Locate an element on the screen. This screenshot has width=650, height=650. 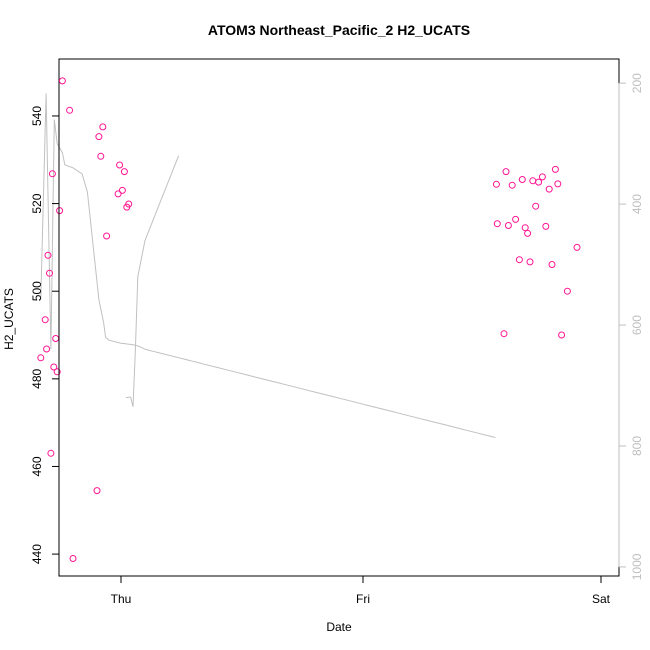
y-tick-label: 520 is located at coordinates (37, 203).